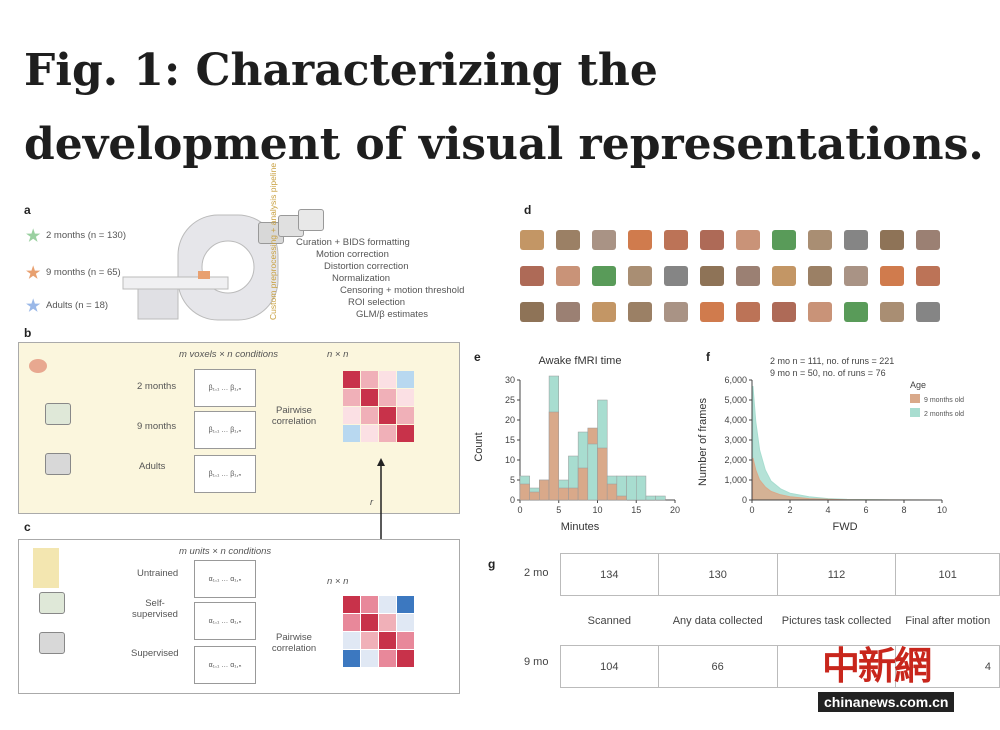 The width and height of the screenshot is (1000, 730). Describe the element at coordinates (836, 574) in the screenshot. I see `table-cell: 112` at that location.